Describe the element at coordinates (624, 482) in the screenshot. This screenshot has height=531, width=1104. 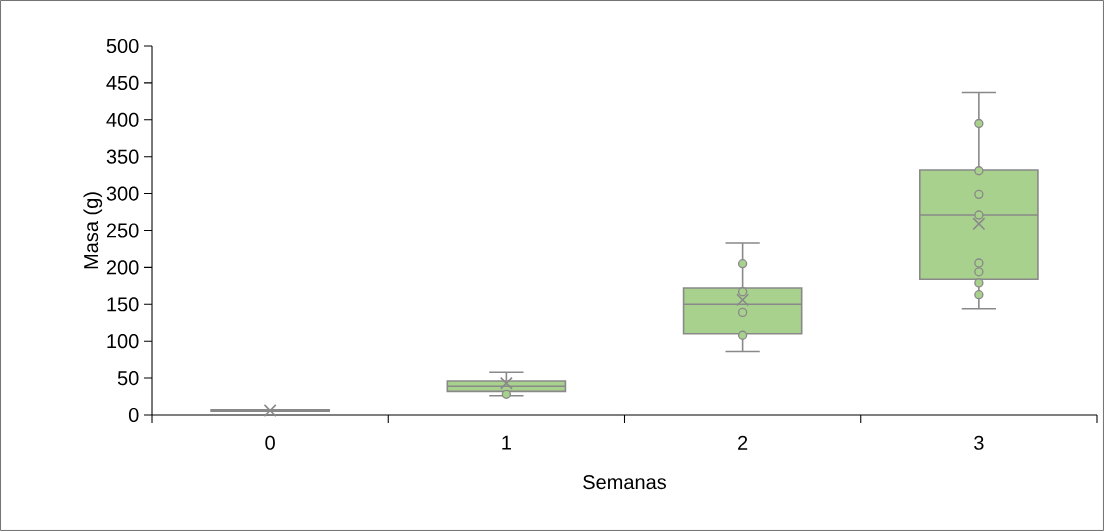
I see `x-axis-title: Semanas` at that location.